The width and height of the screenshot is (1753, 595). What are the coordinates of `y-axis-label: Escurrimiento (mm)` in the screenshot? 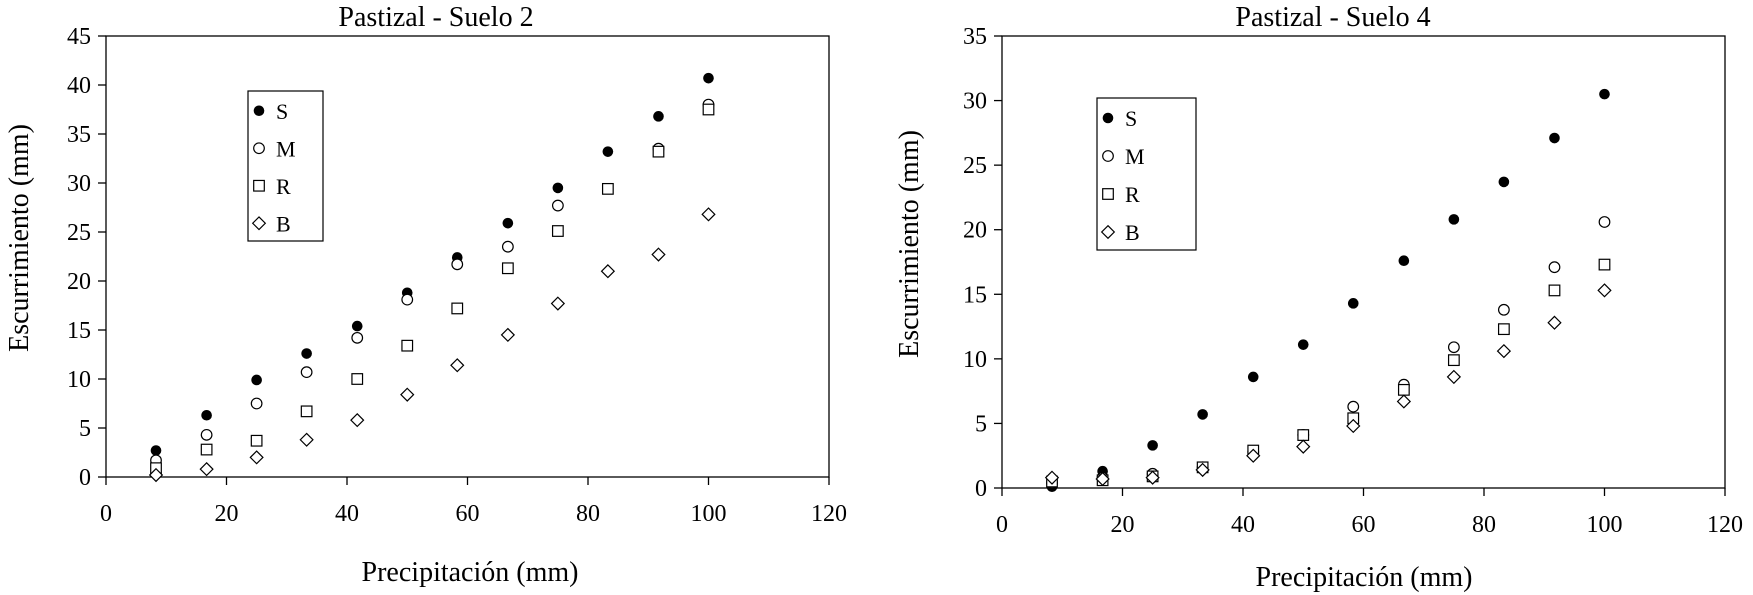 It's located at (909, 244).